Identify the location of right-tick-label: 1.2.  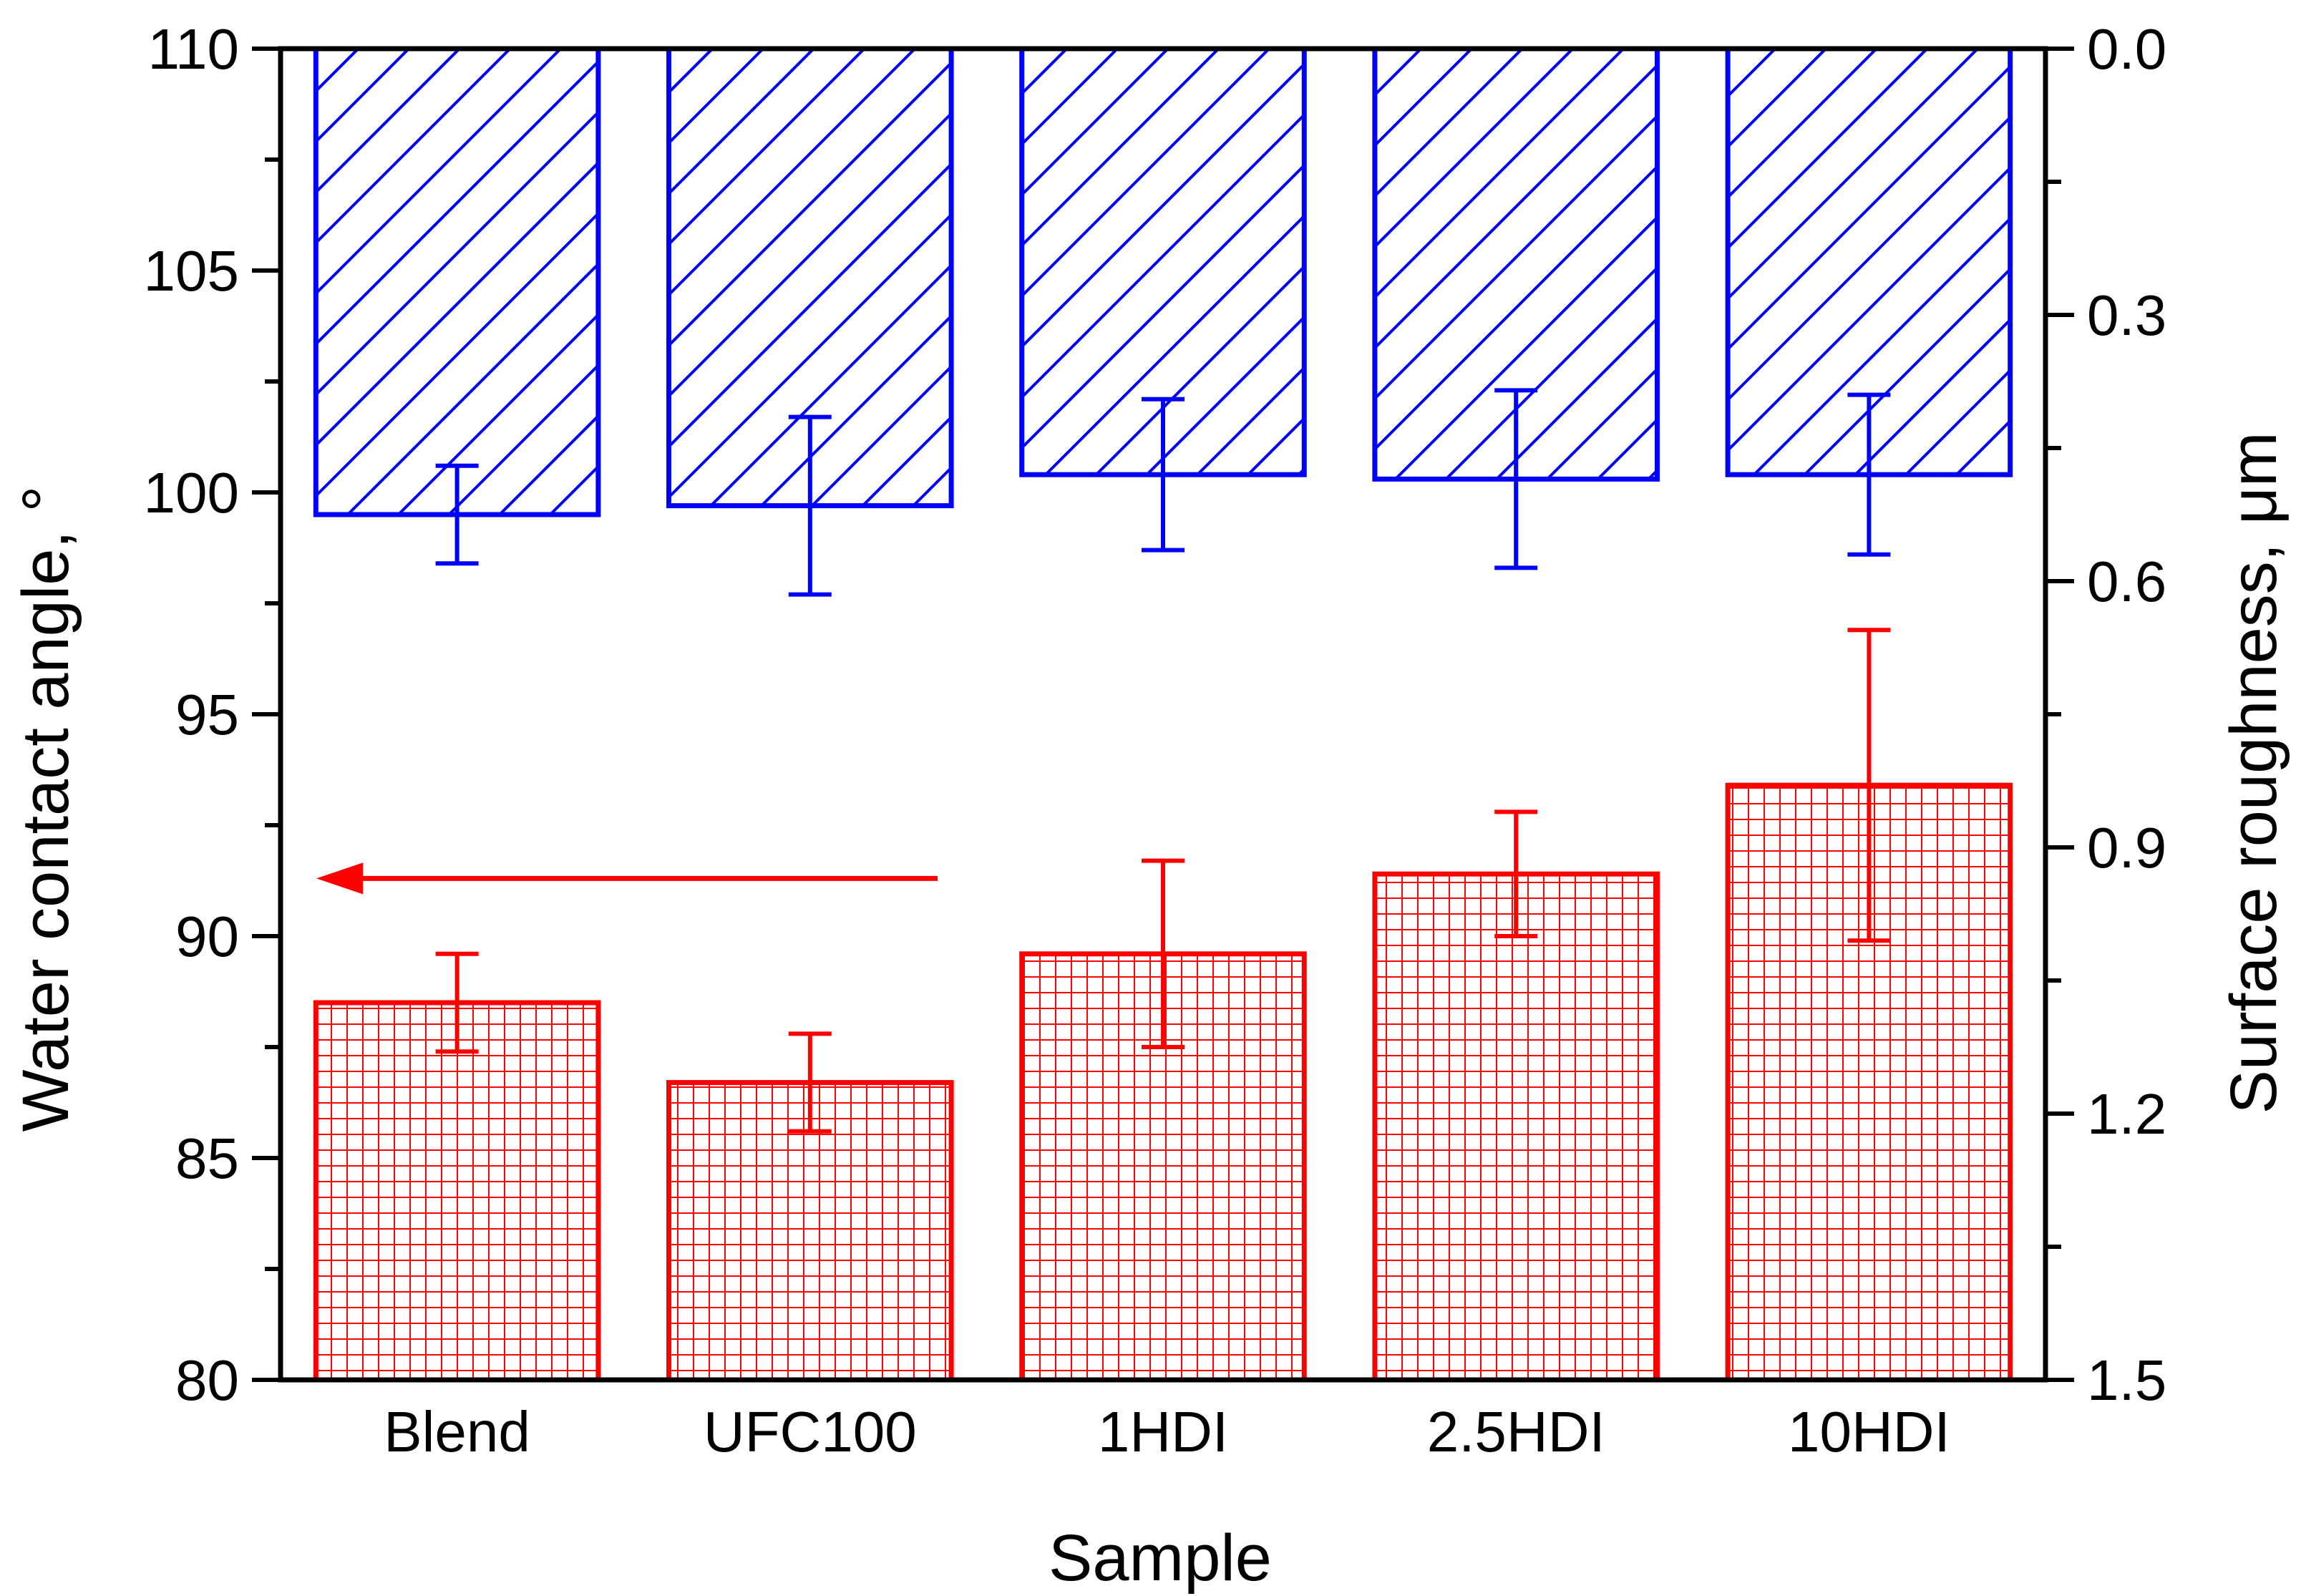
(2126, 1114).